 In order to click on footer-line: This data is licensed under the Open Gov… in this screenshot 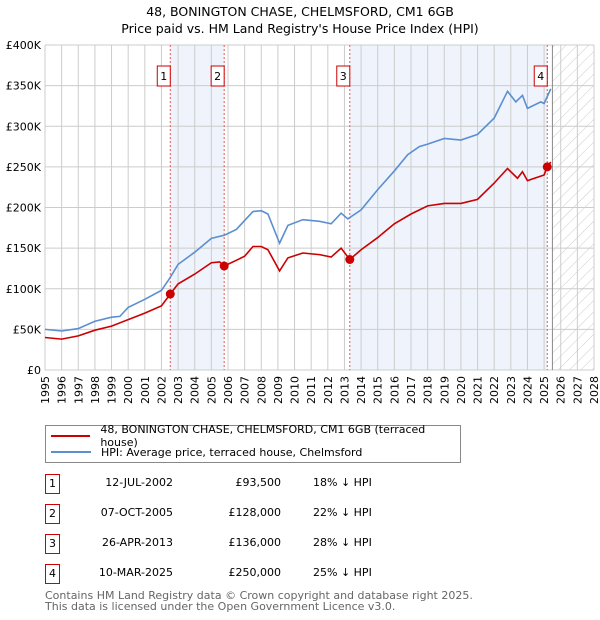, I will do `click(220, 606)`.